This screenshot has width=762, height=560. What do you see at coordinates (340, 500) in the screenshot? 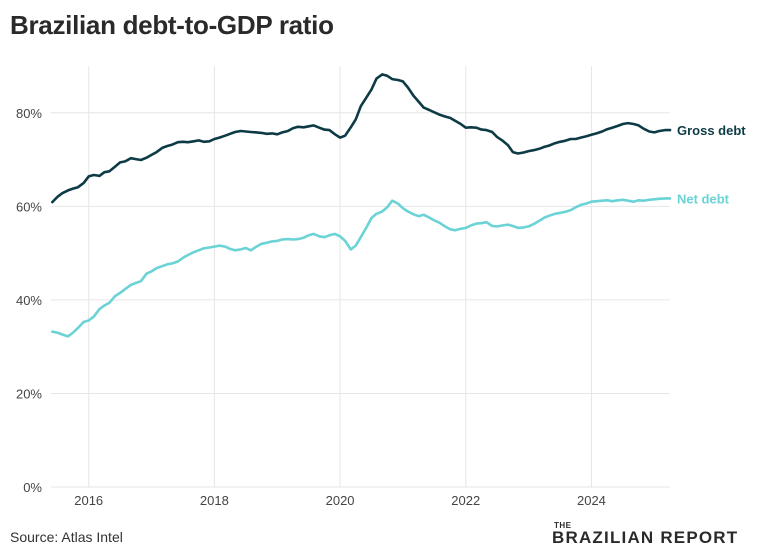
I see `x-tick-label: 2020` at bounding box center [340, 500].